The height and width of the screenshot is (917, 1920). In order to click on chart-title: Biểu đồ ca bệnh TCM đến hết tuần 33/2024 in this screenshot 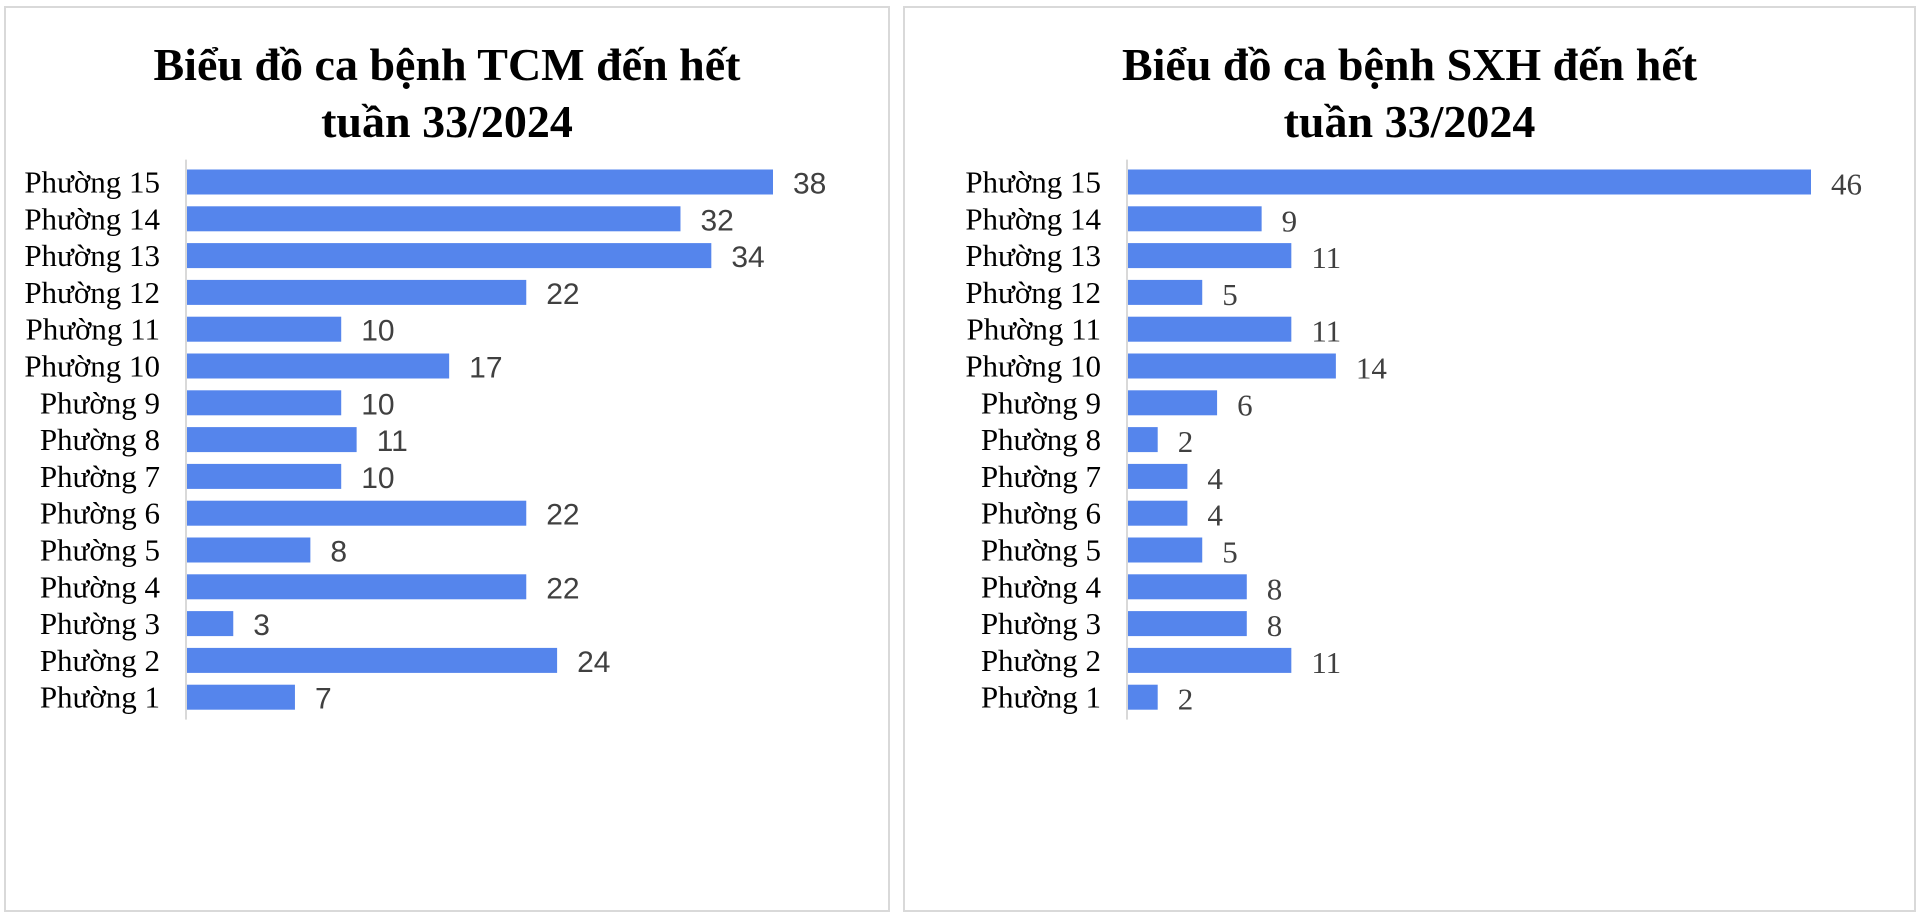, I will do `click(447, 93)`.